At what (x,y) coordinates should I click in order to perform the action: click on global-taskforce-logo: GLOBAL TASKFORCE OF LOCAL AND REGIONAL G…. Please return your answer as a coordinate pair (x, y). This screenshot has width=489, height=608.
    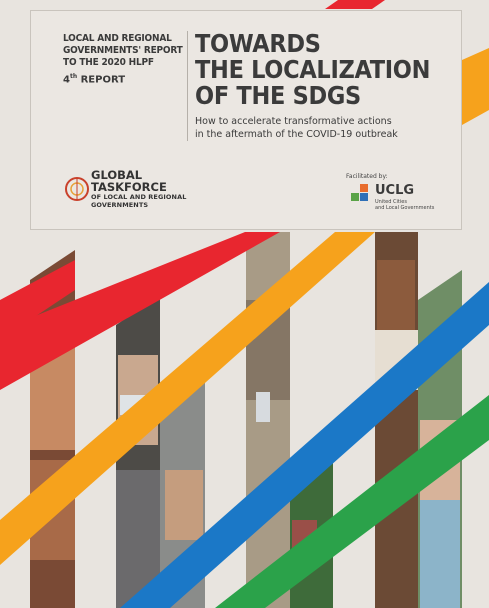
    Looking at the image, I should click on (140, 193).